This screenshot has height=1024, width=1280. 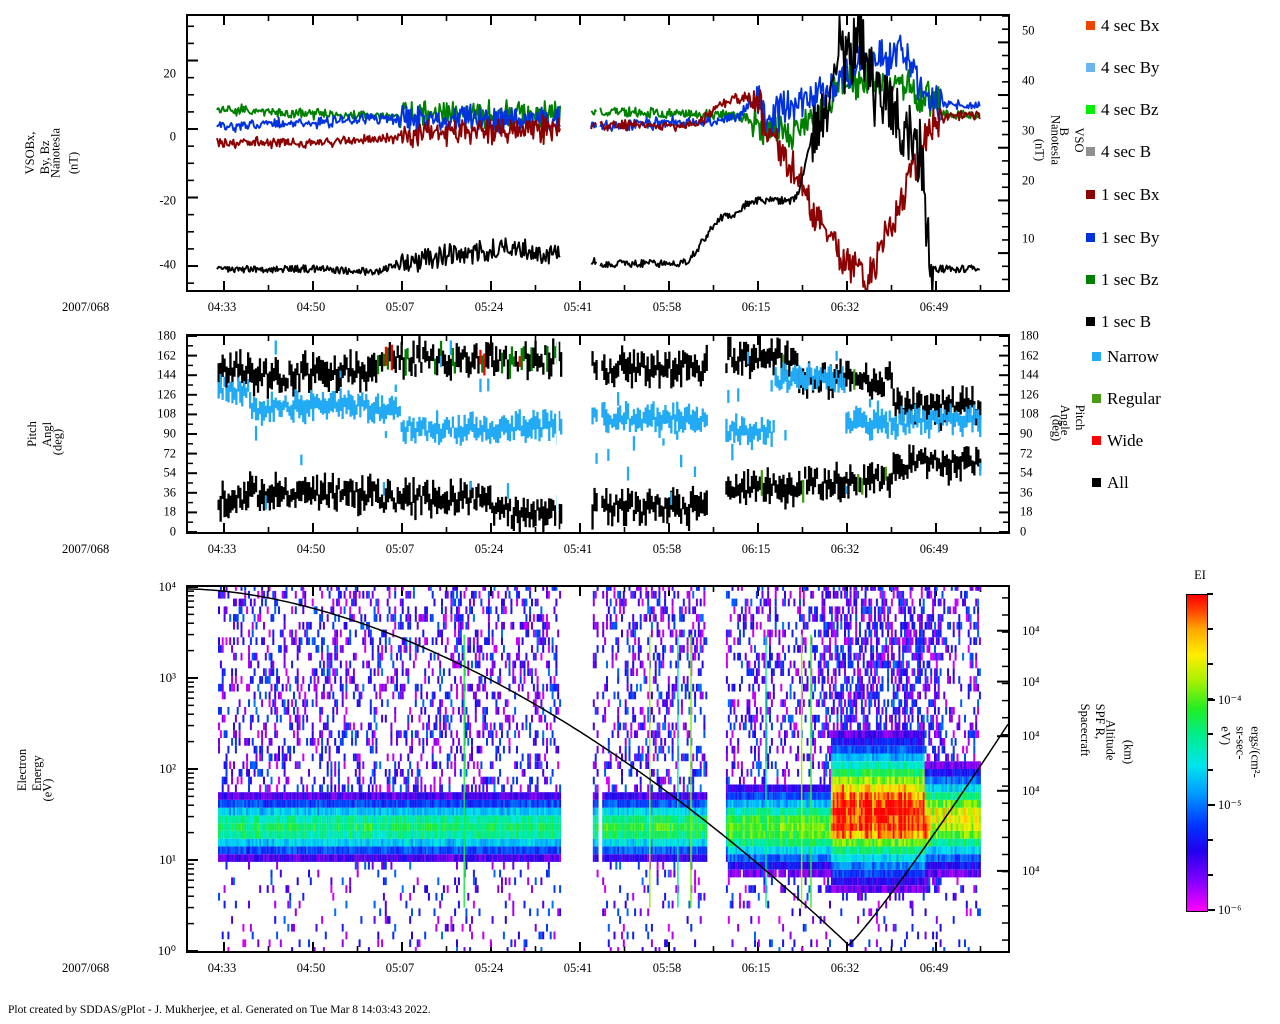 I want to click on pitch-rytick-0: 0, so click(x=1023, y=531).